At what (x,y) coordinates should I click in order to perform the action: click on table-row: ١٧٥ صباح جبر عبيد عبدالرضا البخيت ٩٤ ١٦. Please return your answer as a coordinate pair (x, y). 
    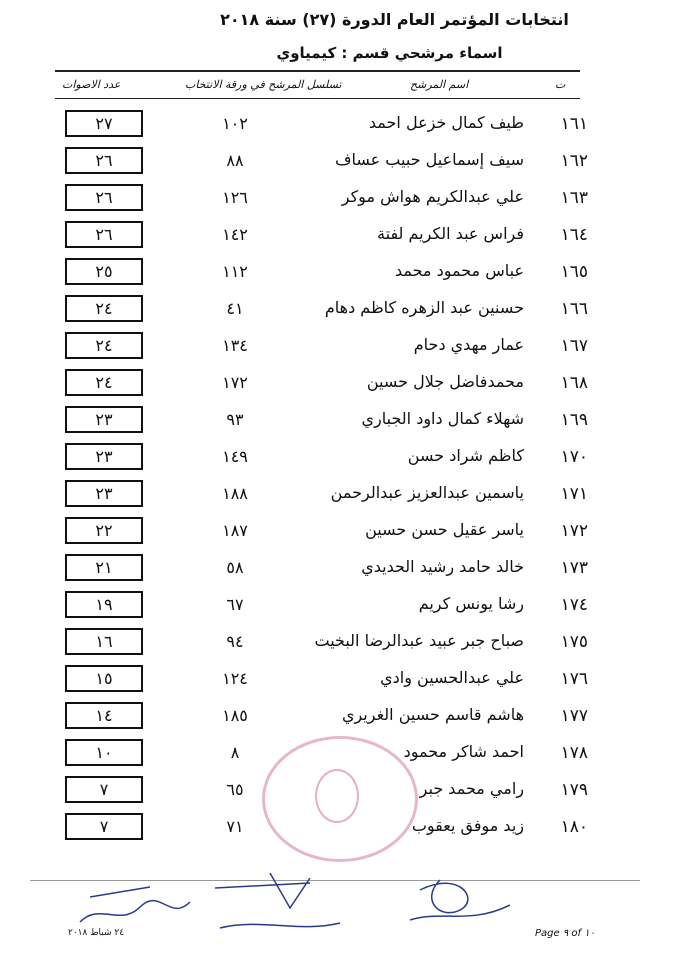
    Looking at the image, I should click on (339, 643).